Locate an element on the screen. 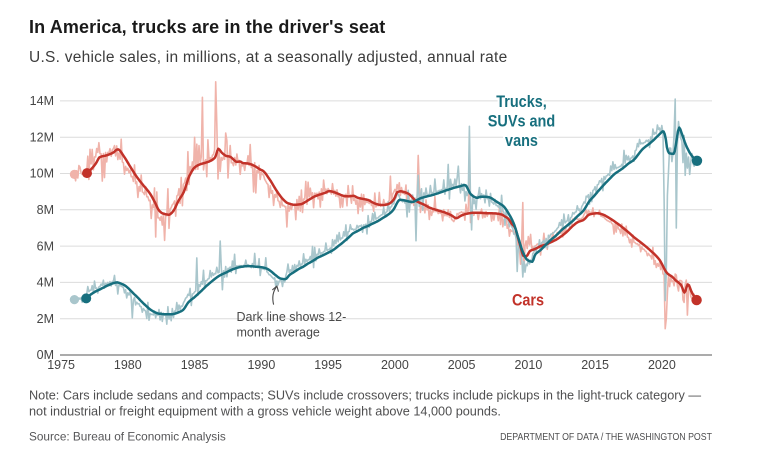 The height and width of the screenshot is (455, 768). svg-text: 1980 is located at coordinates (128, 365).